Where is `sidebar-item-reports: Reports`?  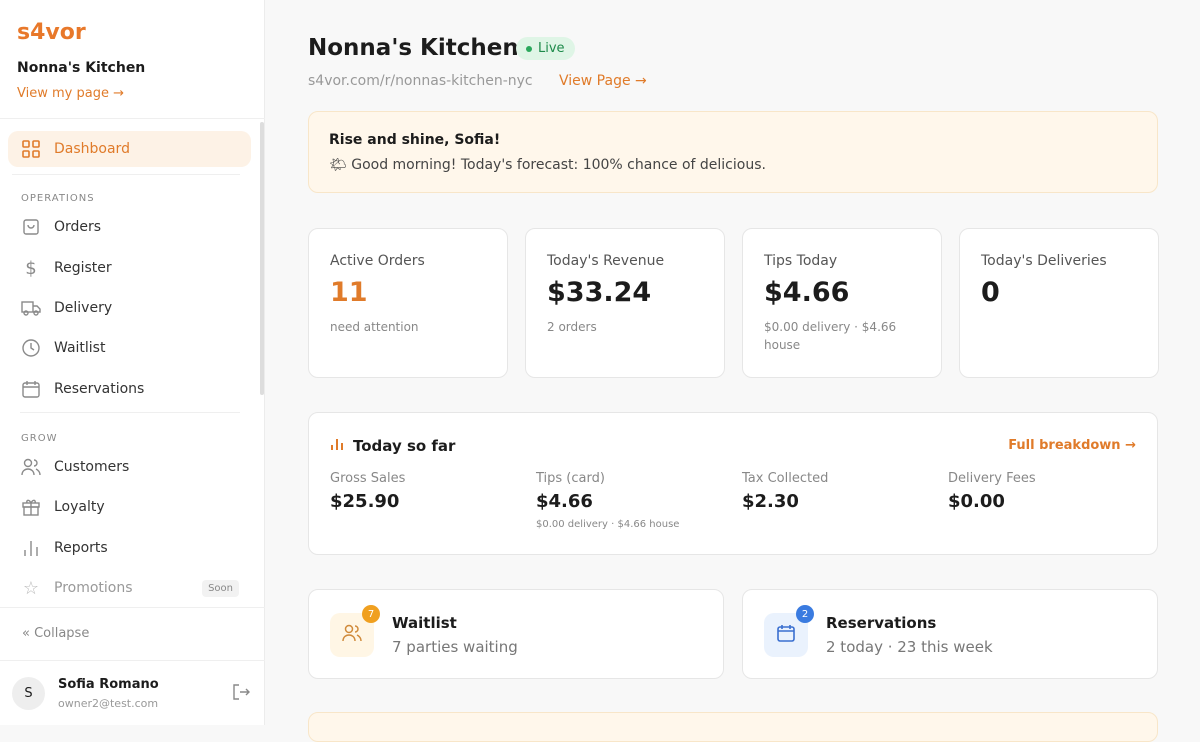 sidebar-item-reports: Reports is located at coordinates (129, 548).